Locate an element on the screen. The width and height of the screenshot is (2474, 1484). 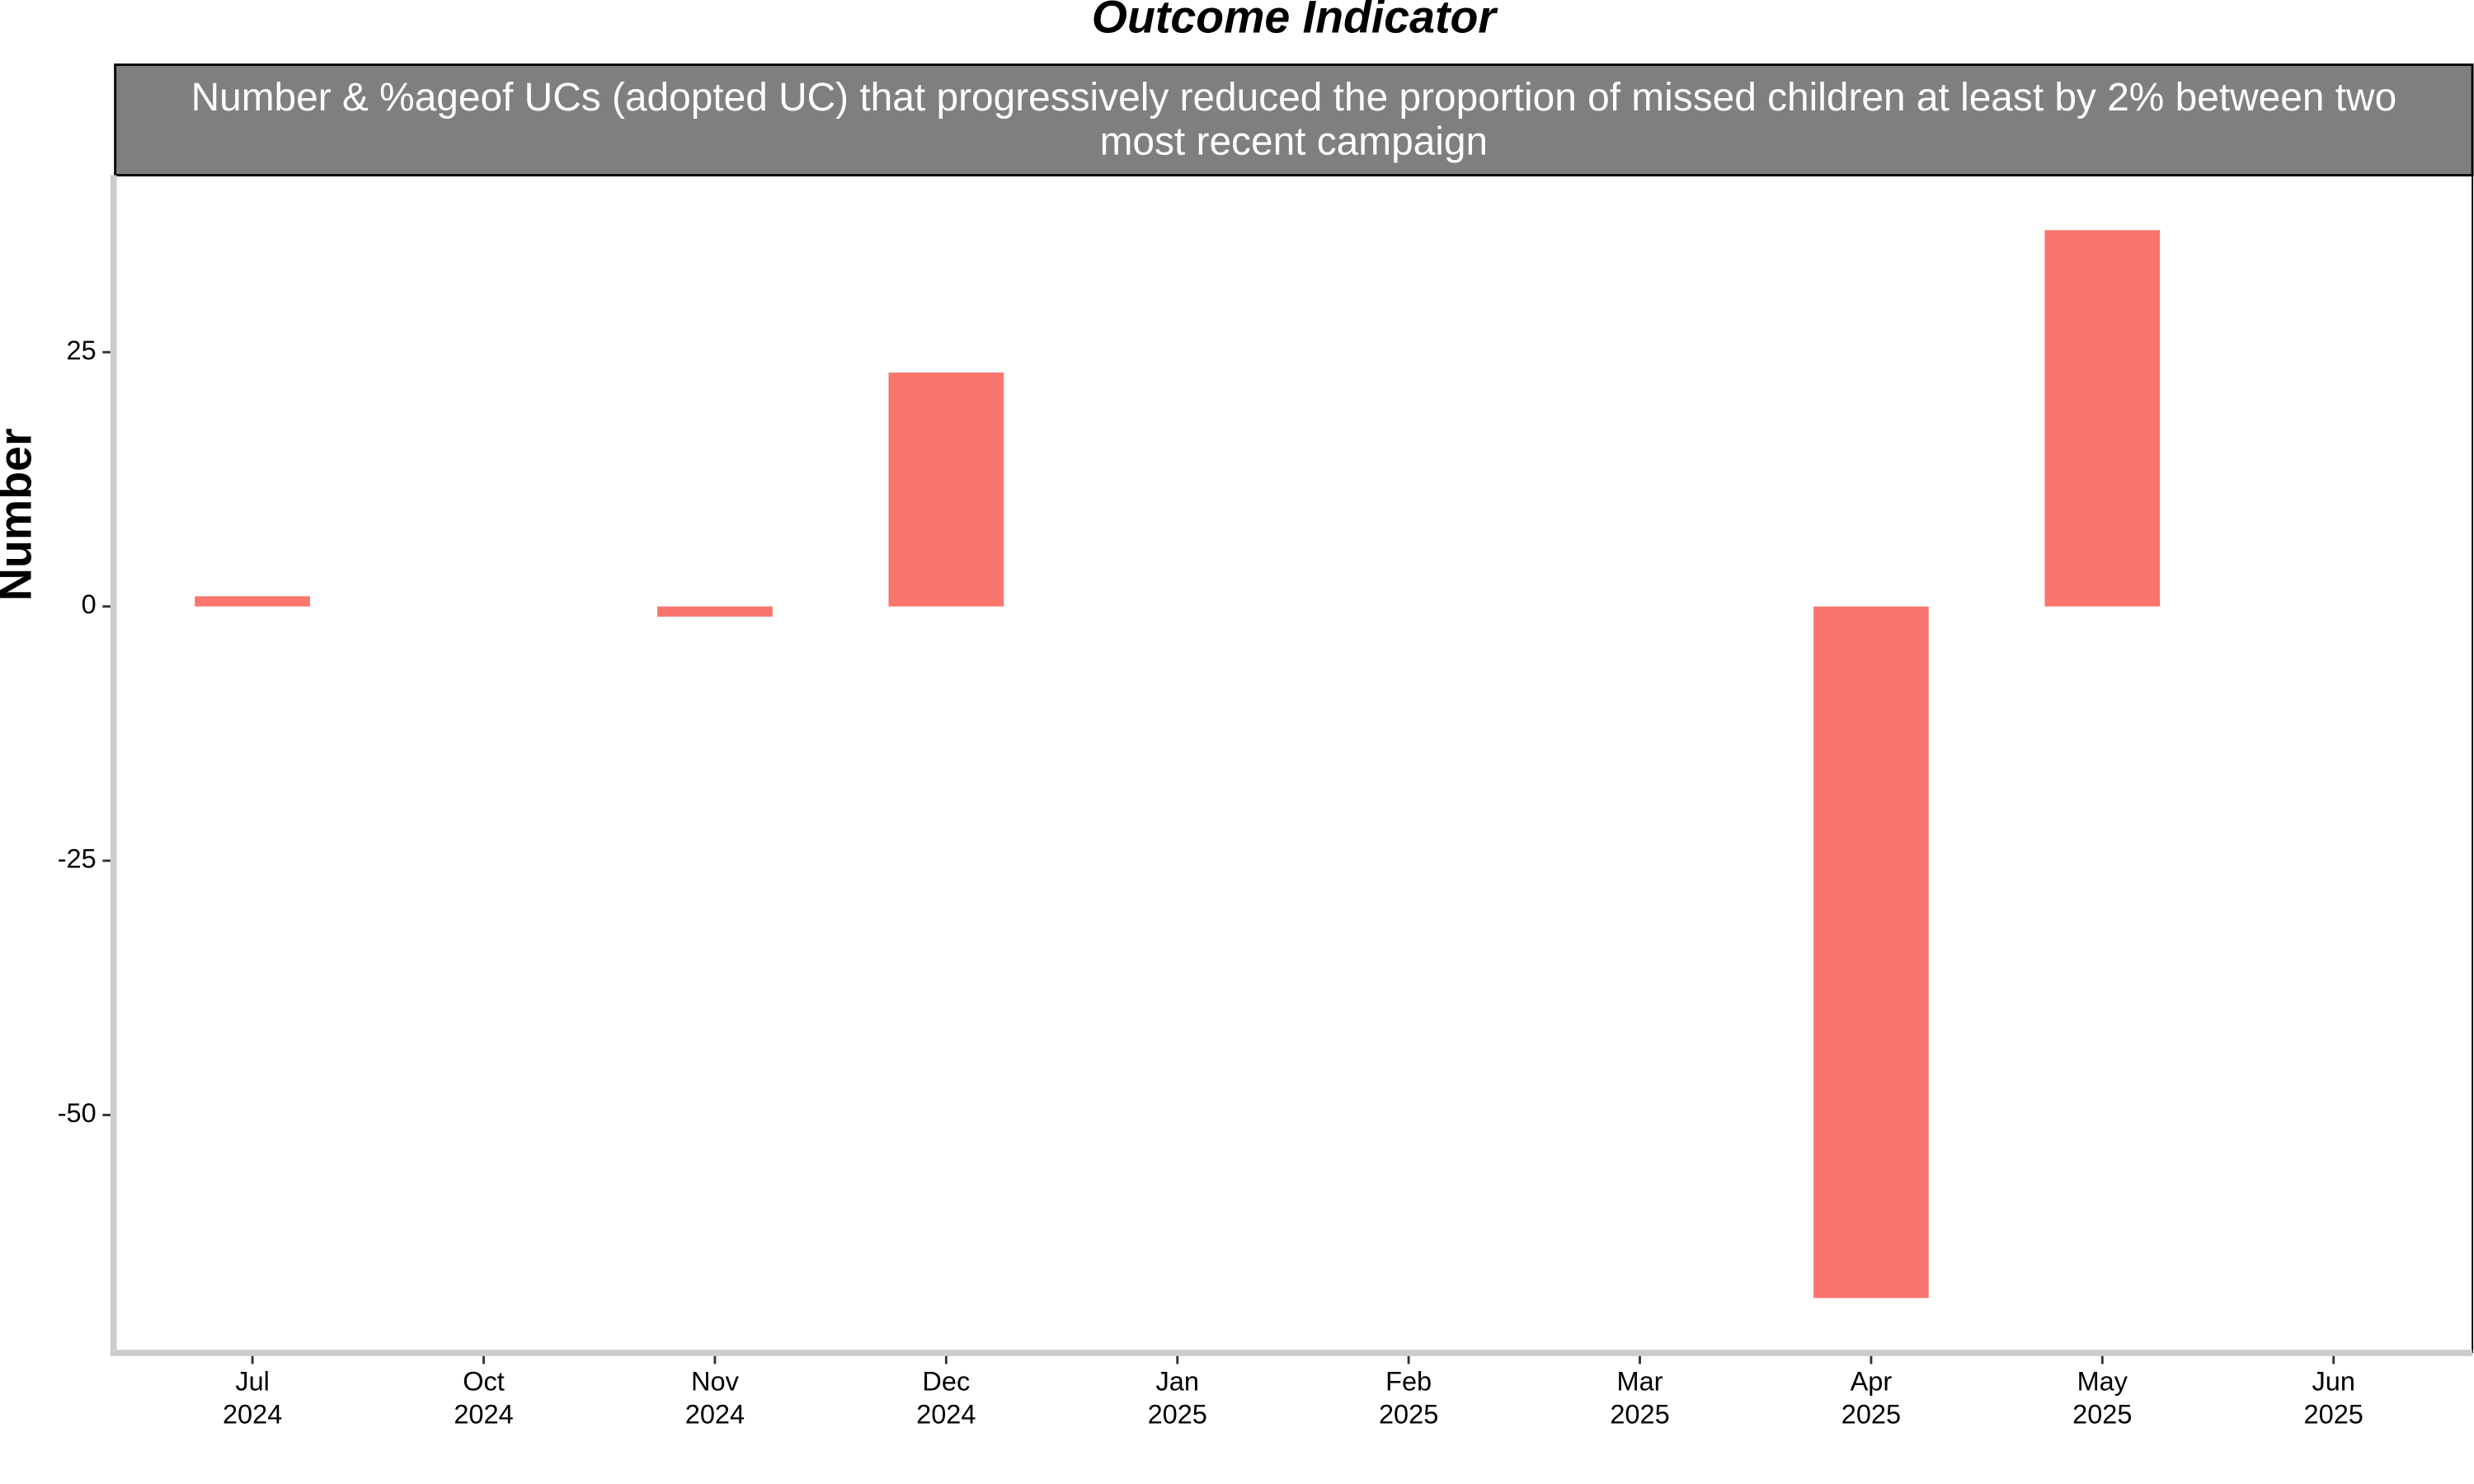
x-tick-label: Jan 2025 is located at coordinates (1177, 1397).